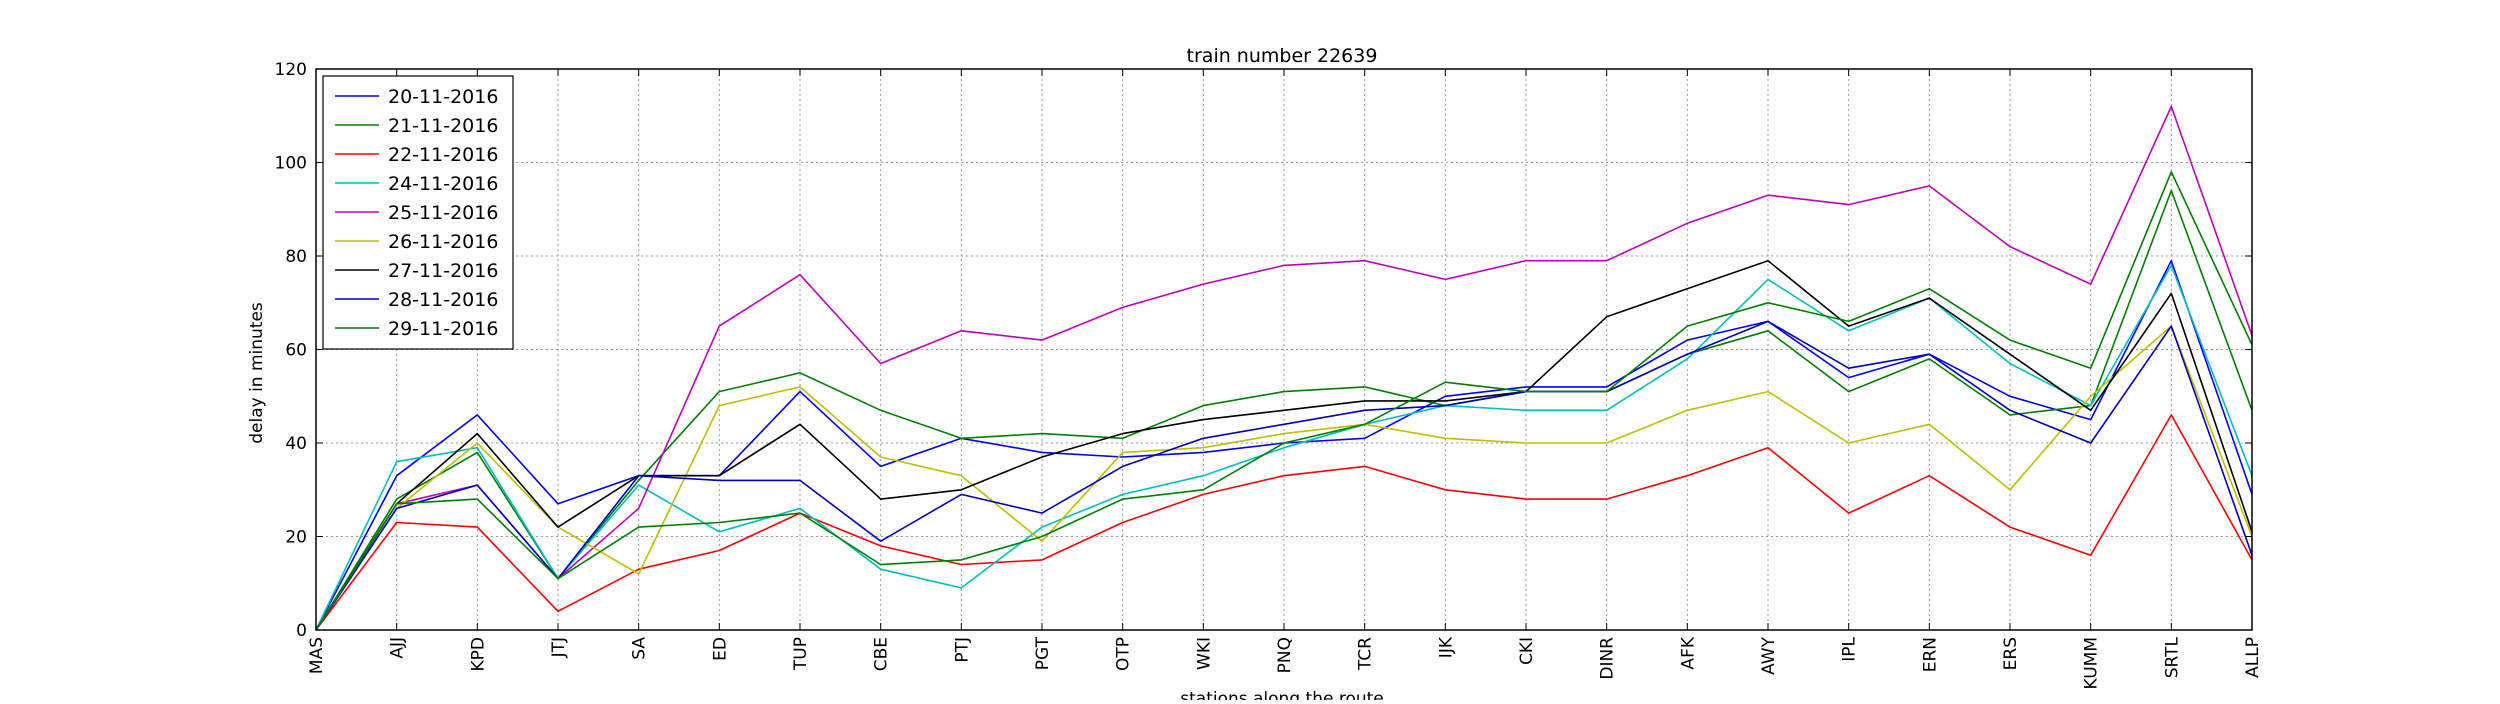  I want to click on y-tick-label: 80, so click(296, 257).